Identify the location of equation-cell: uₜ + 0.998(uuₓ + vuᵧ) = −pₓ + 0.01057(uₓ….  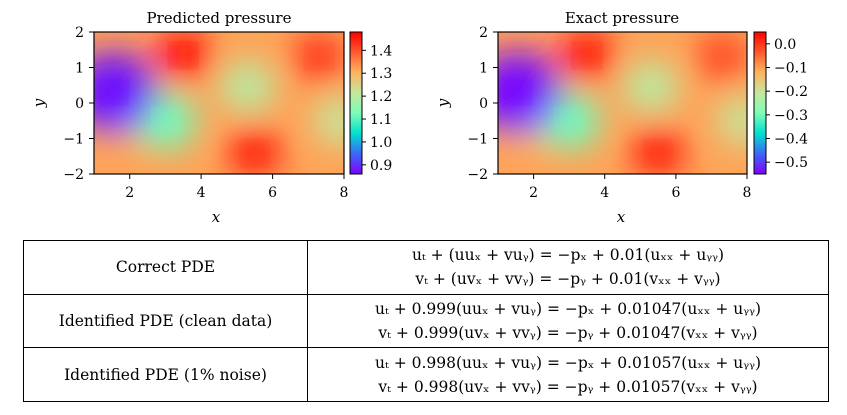
(568, 374).